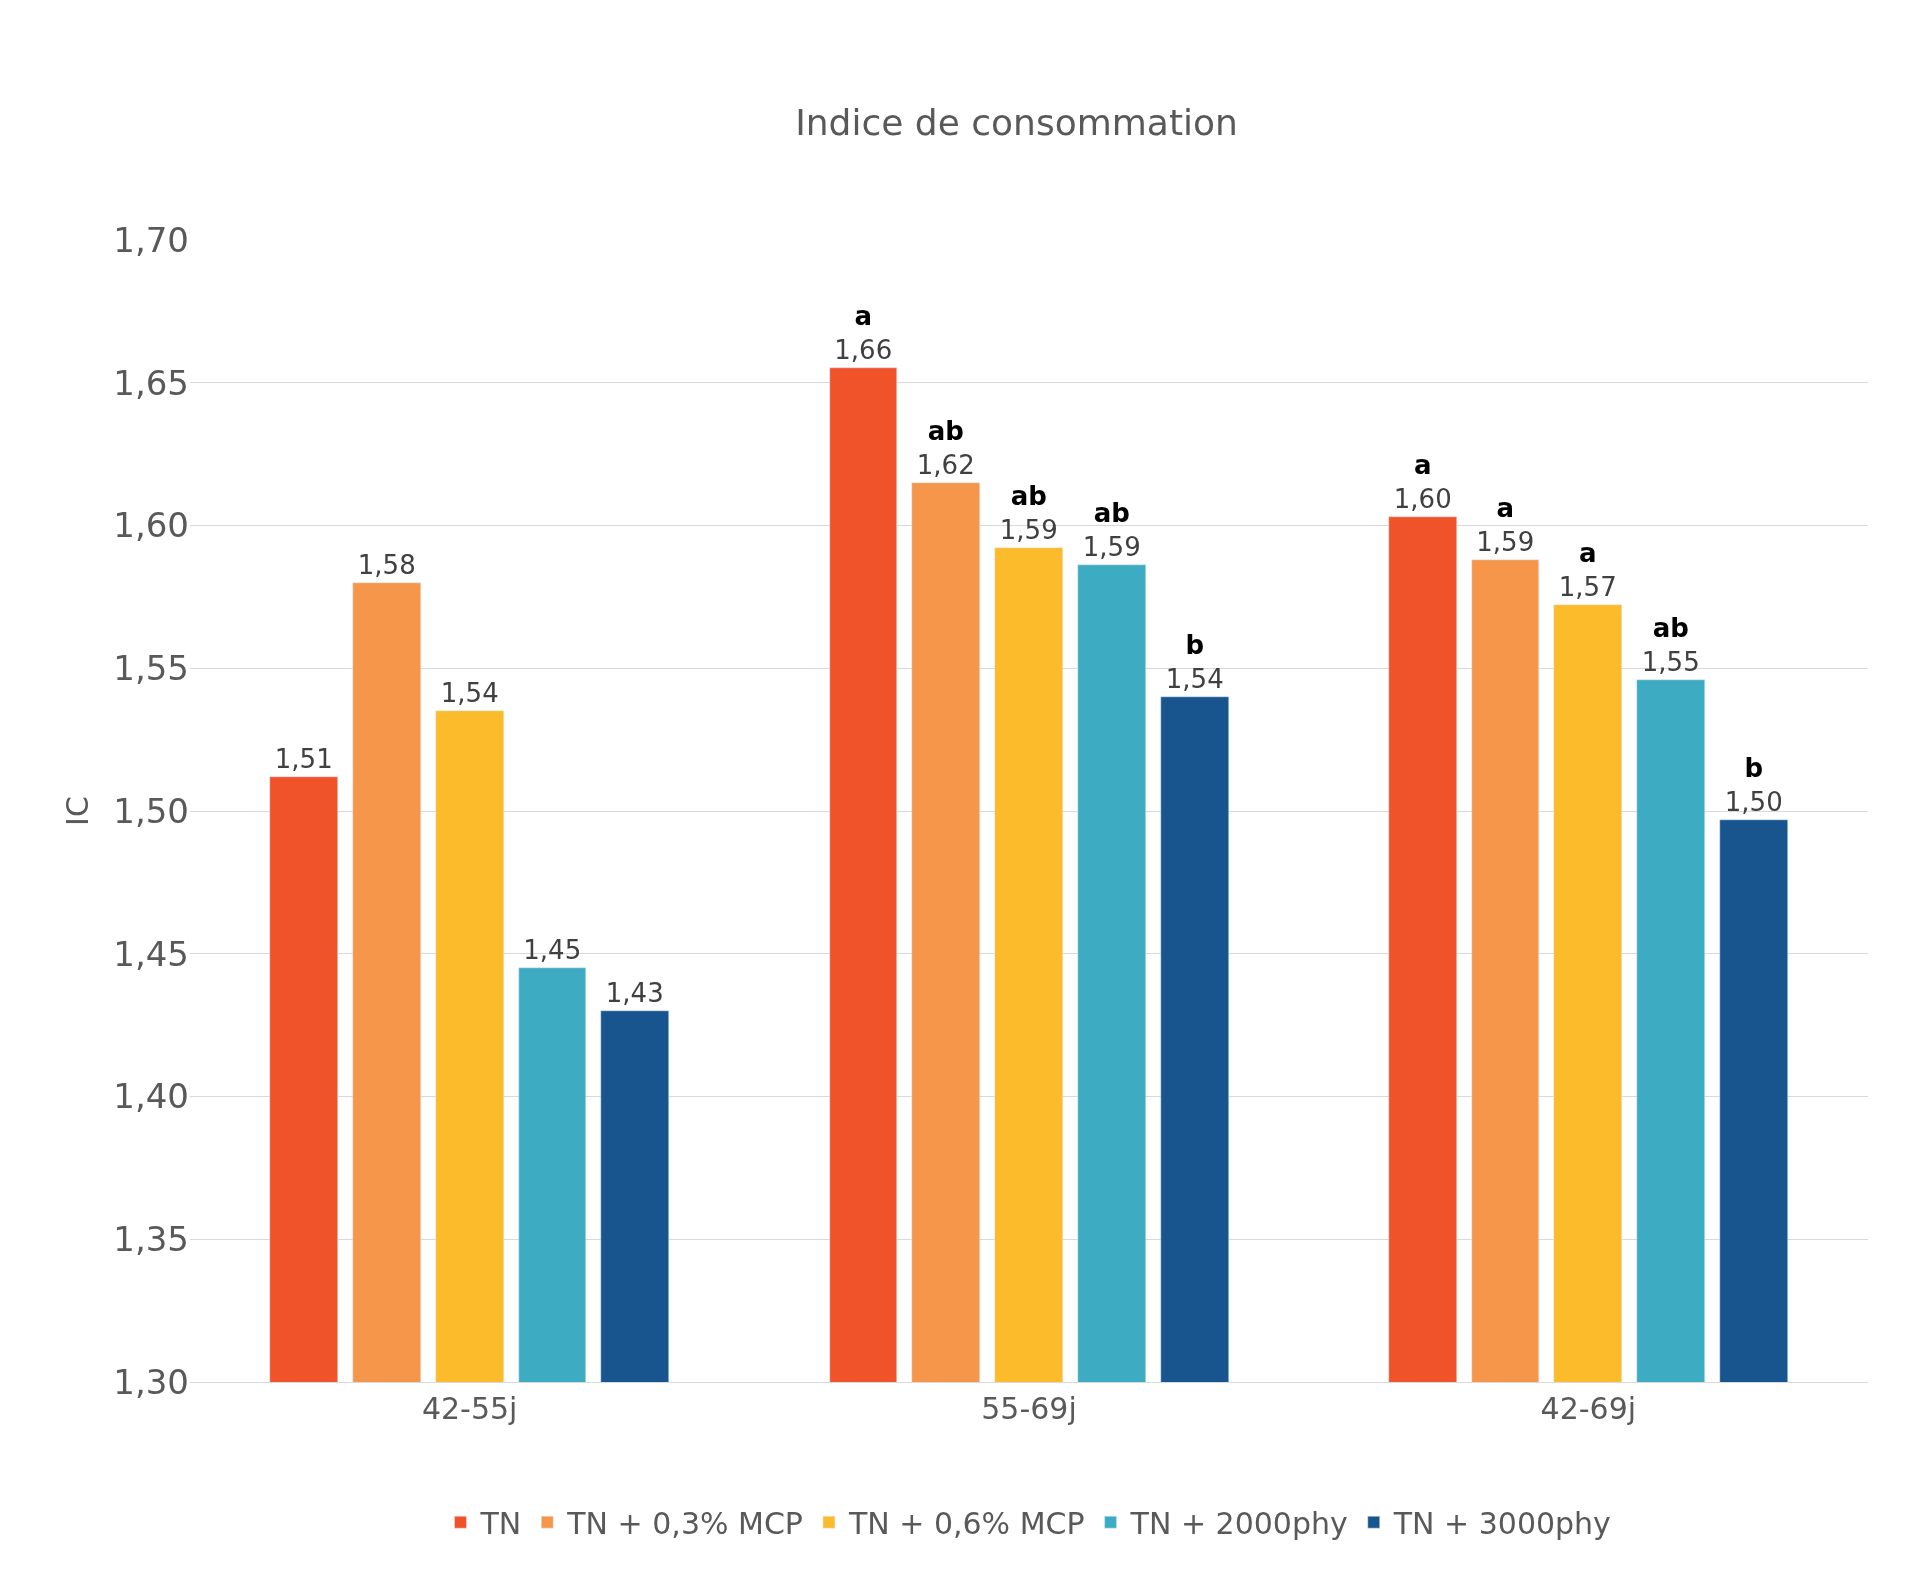 The width and height of the screenshot is (1918, 1572). Describe the element at coordinates (469, 1408) in the screenshot. I see `x-tick-label: 42-55j` at that location.